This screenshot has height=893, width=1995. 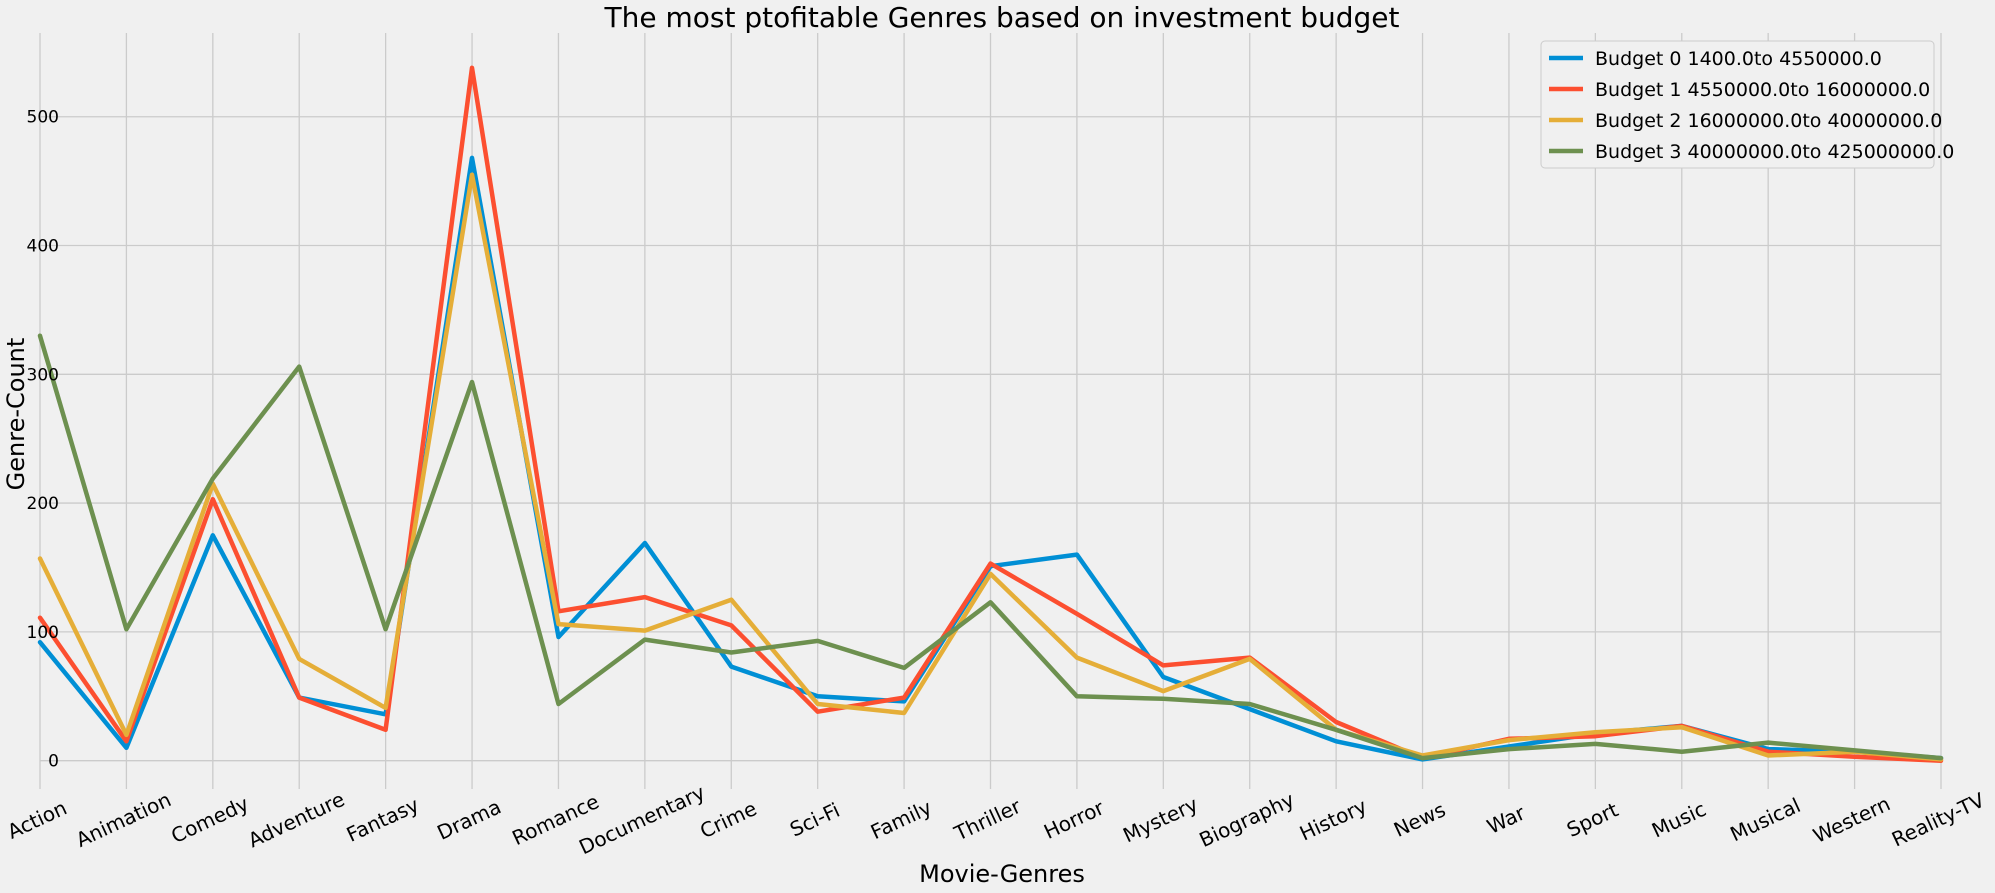 What do you see at coordinates (1333, 820) in the screenshot?
I see `x-tick-label: History` at bounding box center [1333, 820].